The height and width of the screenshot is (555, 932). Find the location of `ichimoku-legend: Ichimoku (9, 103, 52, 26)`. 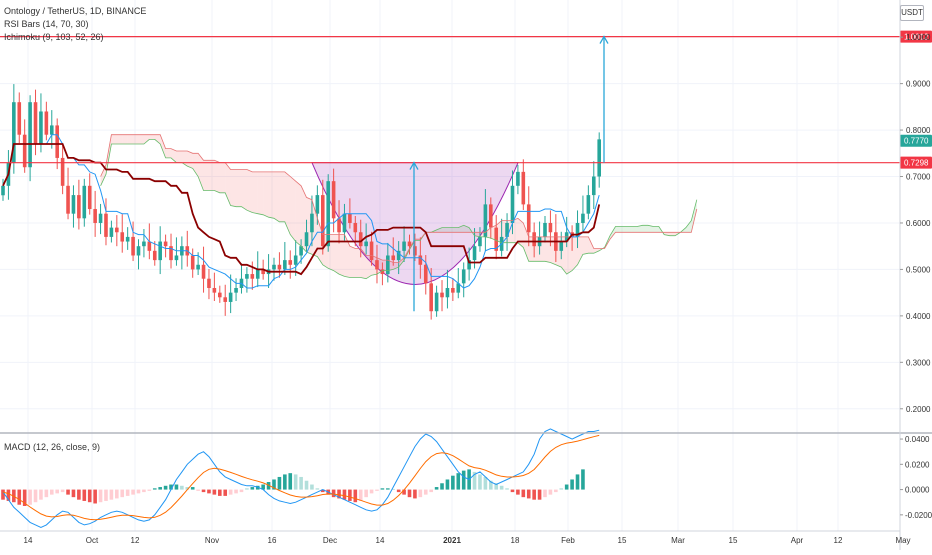

ichimoku-legend: Ichimoku (9, 103, 52, 26) is located at coordinates (54, 37).